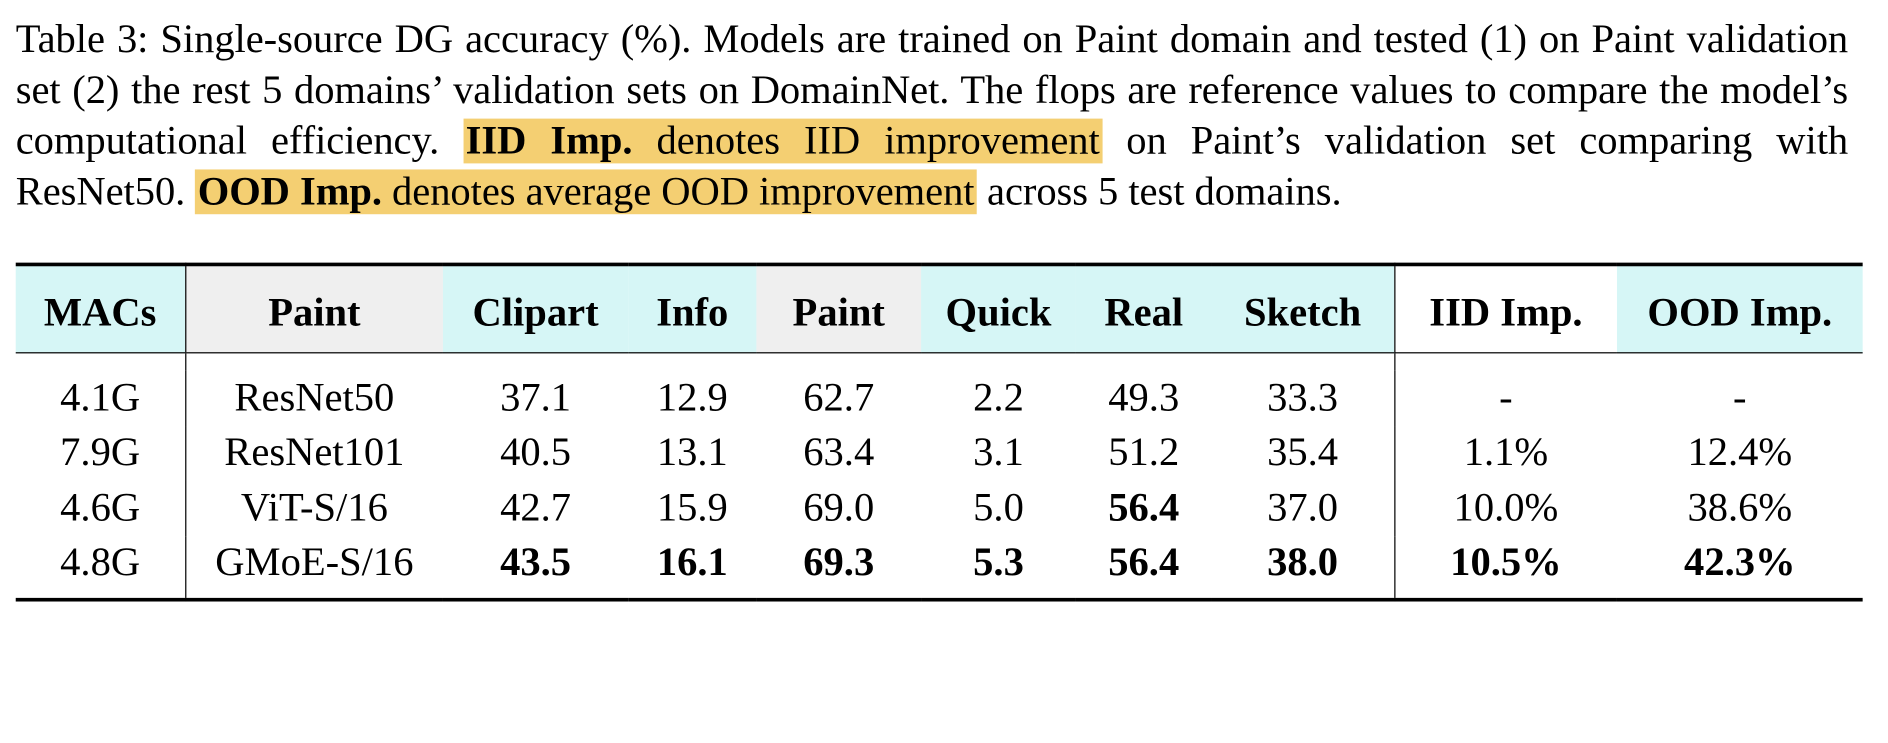 This screenshot has height=743, width=1888. What do you see at coordinates (1303, 308) in the screenshot?
I see `header-cell: Sketch` at bounding box center [1303, 308].